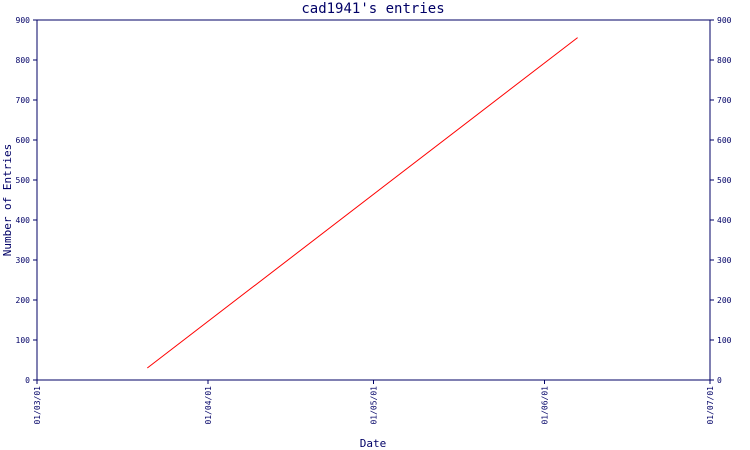 The image size is (750, 450). I want to click on x-axis-title: Date, so click(373, 443).